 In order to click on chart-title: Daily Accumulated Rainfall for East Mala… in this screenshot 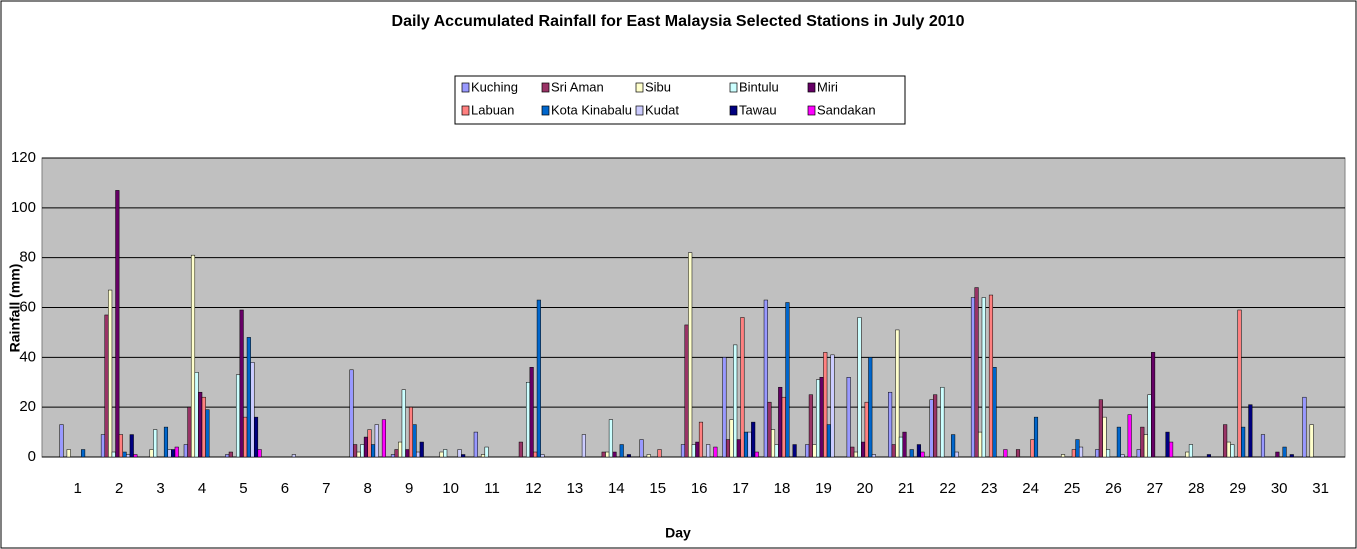, I will do `click(678, 21)`.